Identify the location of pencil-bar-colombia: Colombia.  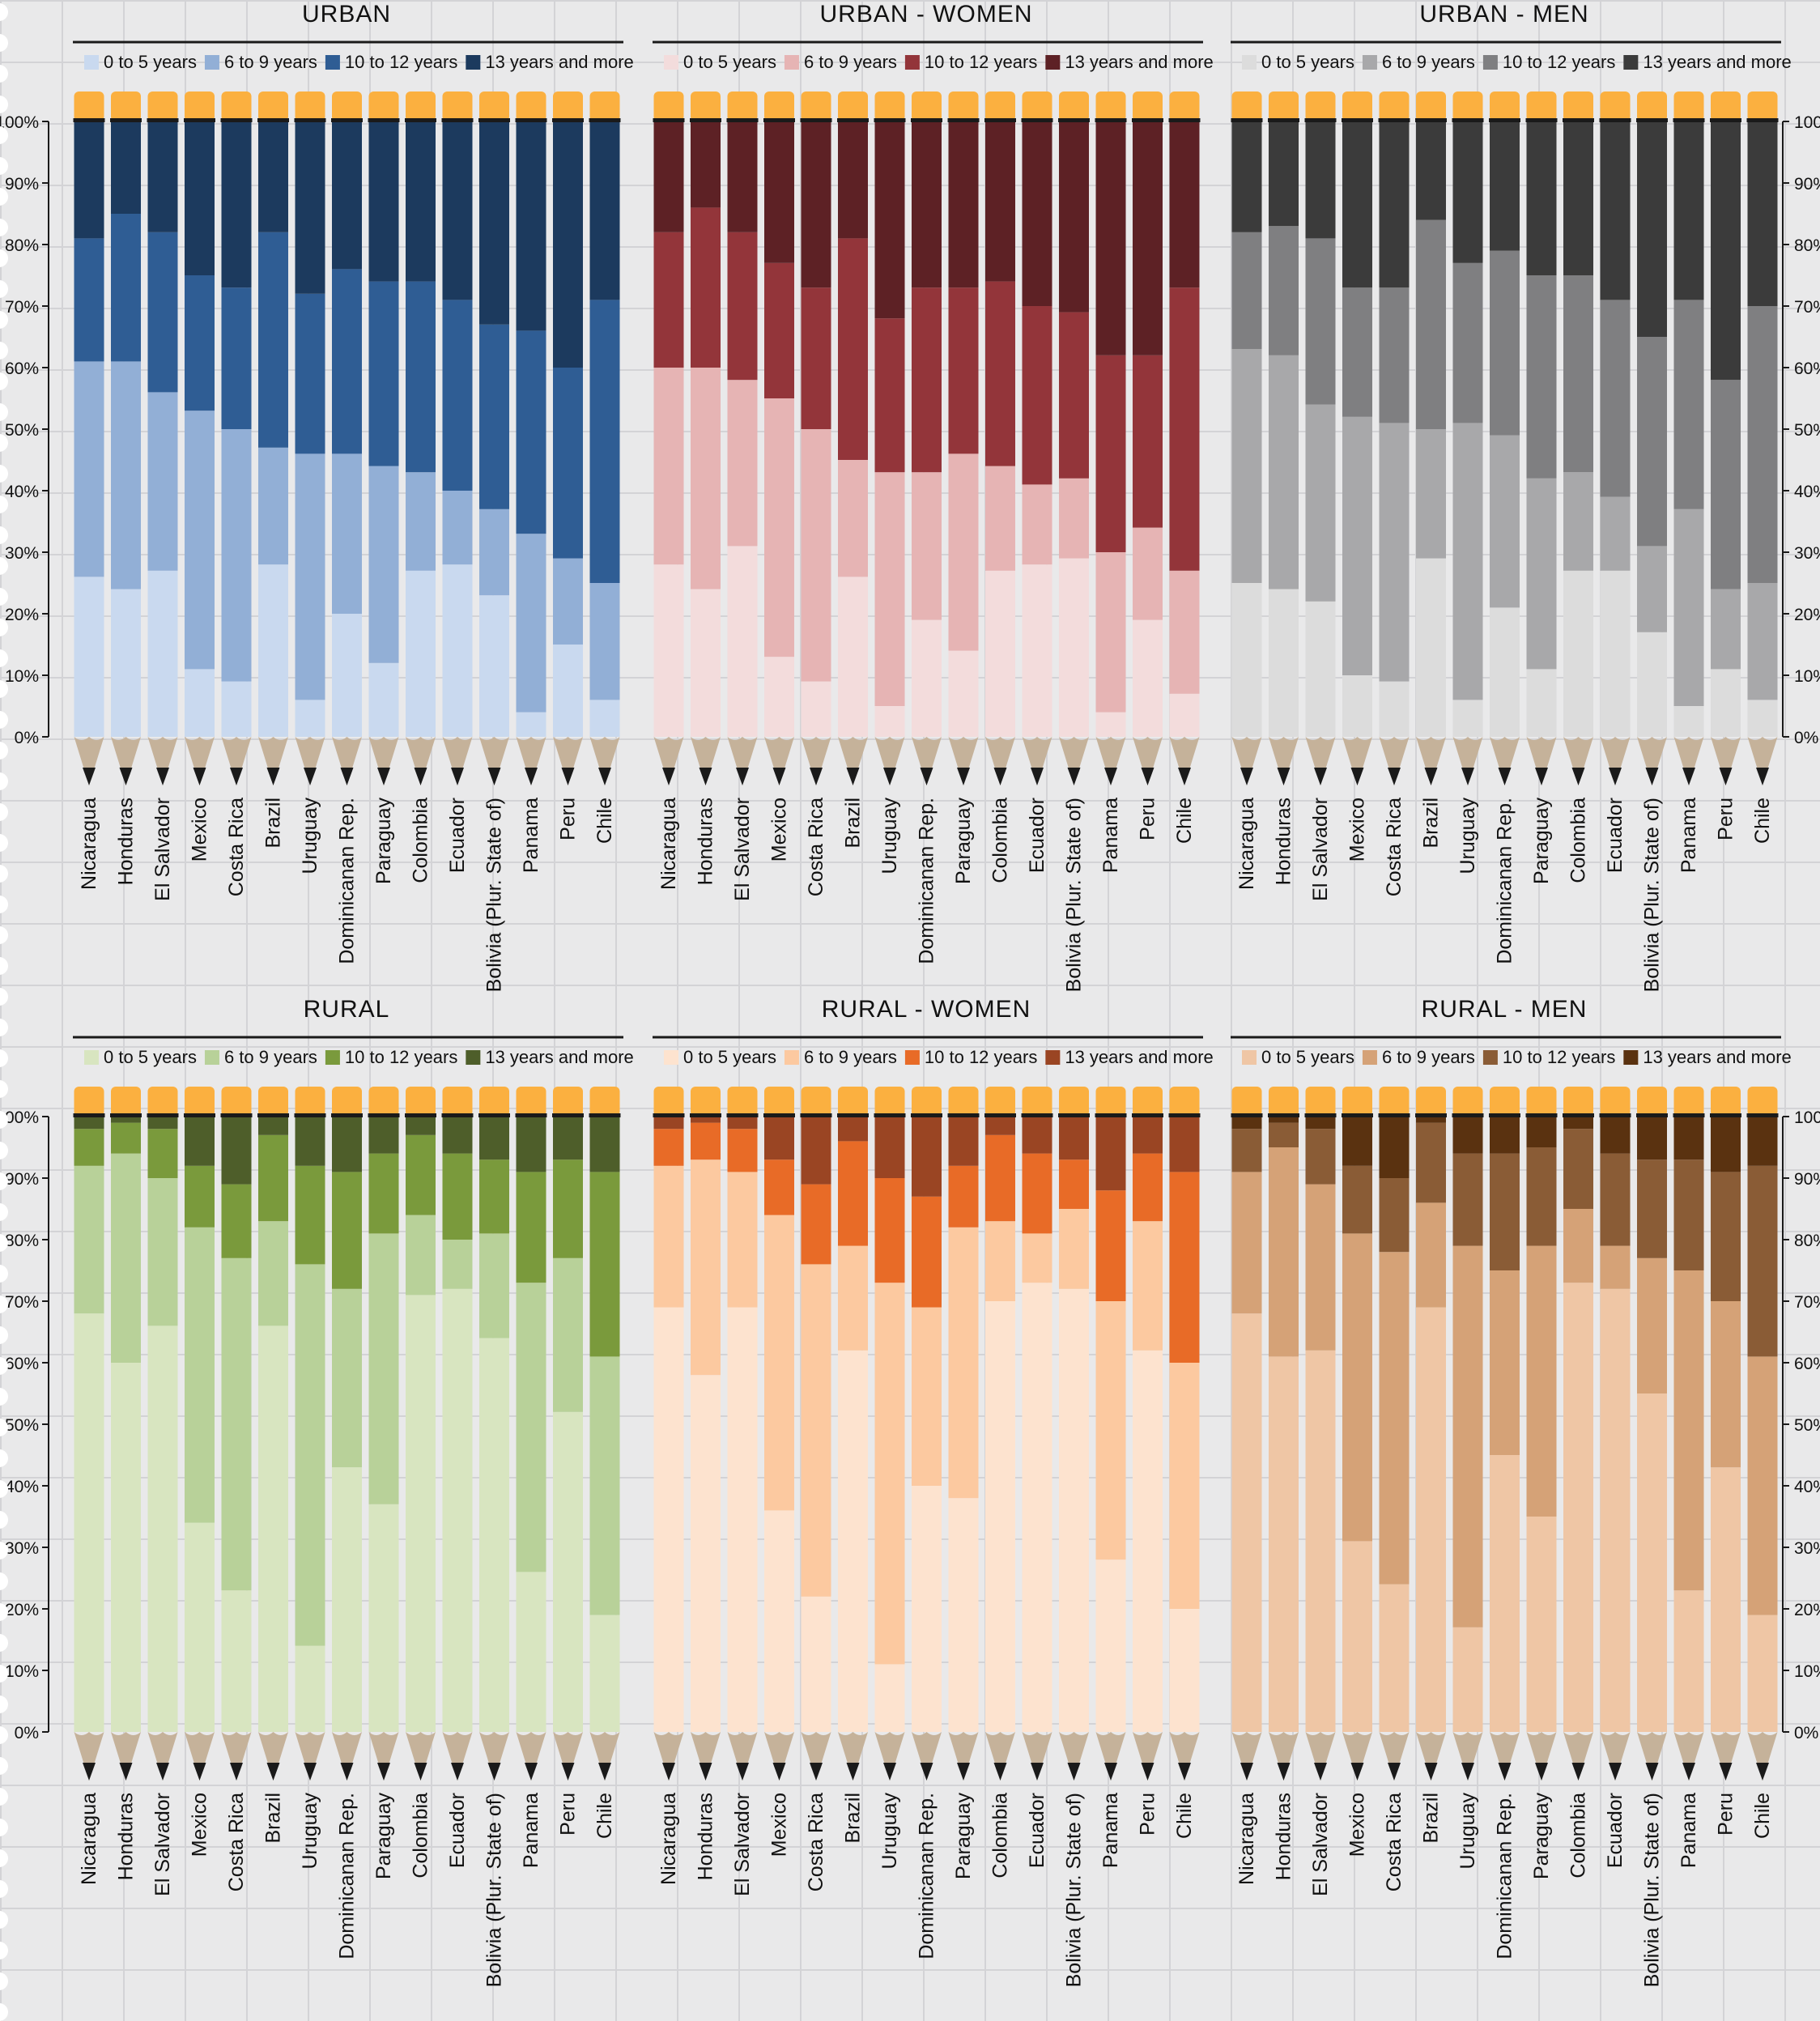
(421, 1482).